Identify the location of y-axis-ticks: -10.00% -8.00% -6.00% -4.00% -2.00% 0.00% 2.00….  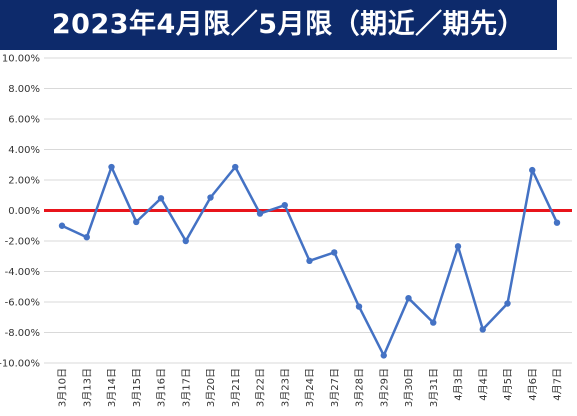
(20, 212).